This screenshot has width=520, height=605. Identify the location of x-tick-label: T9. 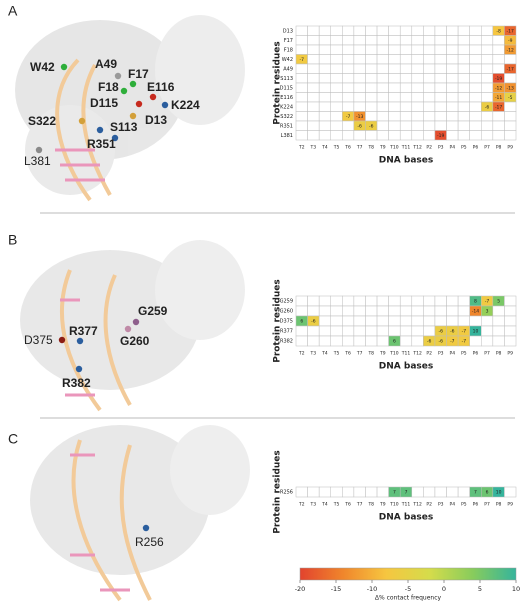
(382, 354).